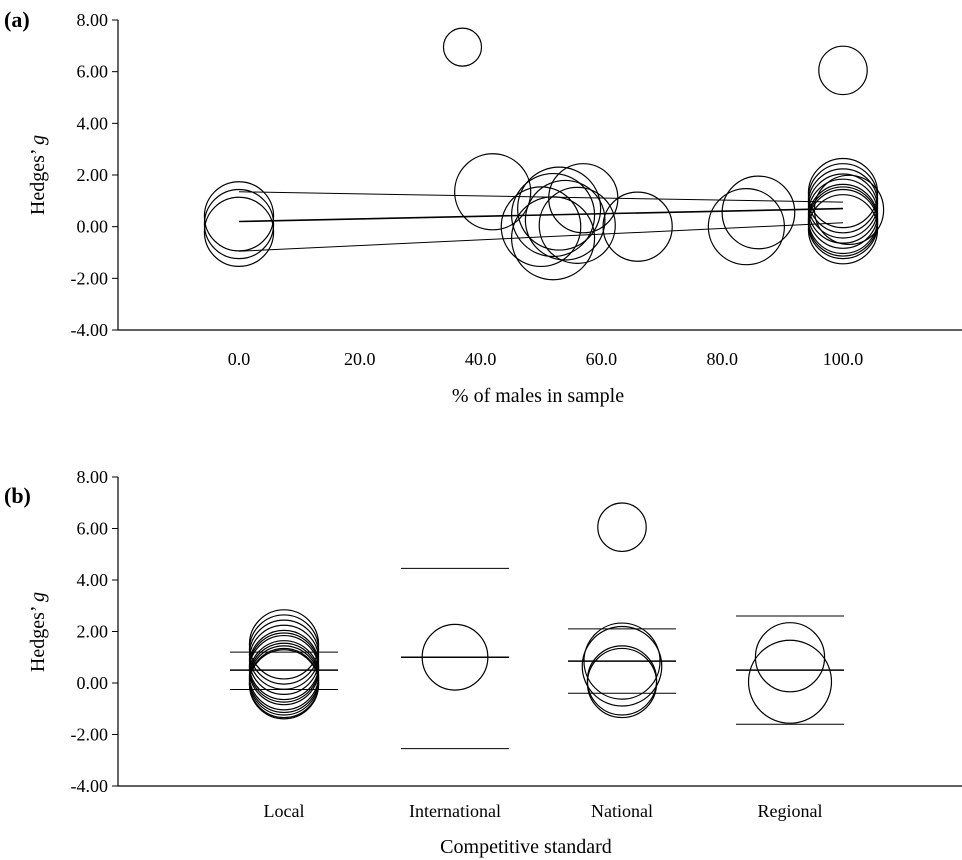 The image size is (962, 860). I want to click on panel-a-y-tick-label: 4.00, so click(93, 123).